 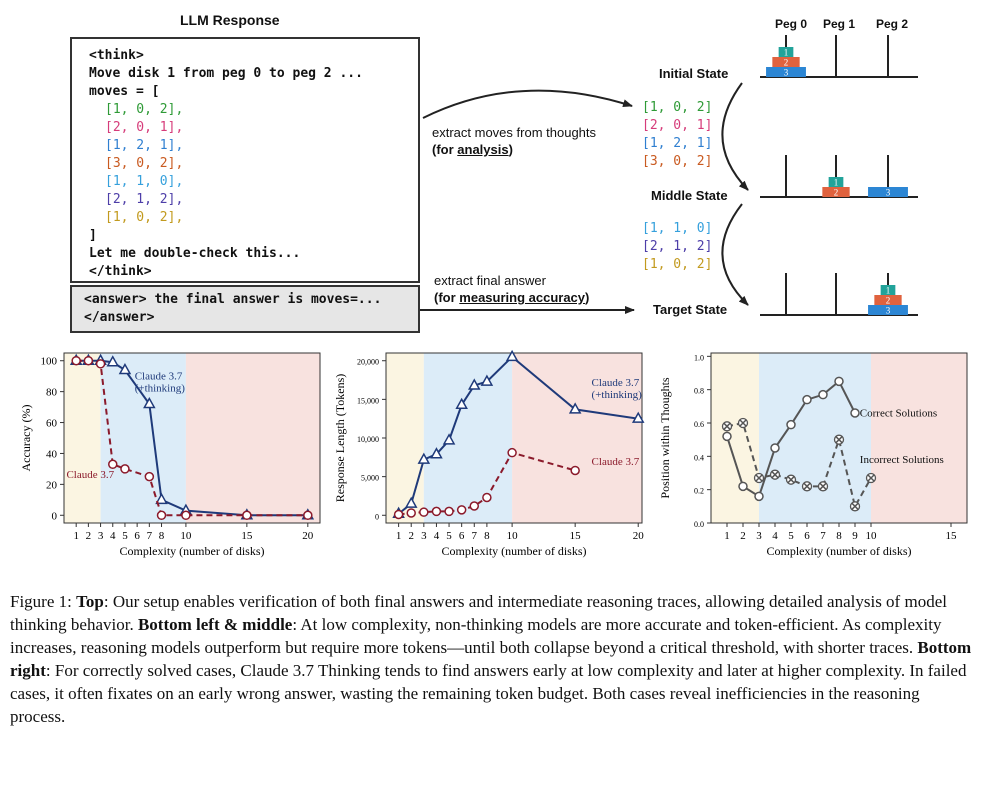 I want to click on x-tick-label: 9, so click(x=855, y=536).